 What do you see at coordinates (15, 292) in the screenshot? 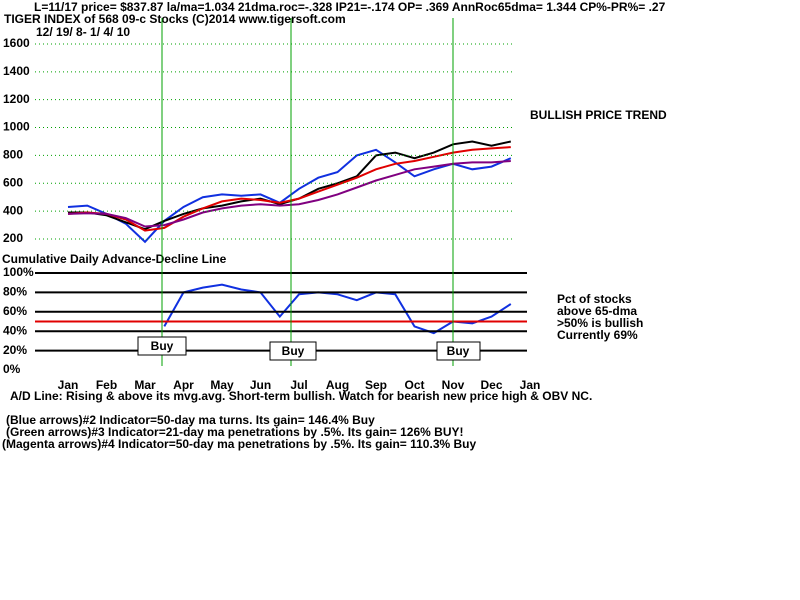
I see `y-tick-label: 80%` at bounding box center [15, 292].